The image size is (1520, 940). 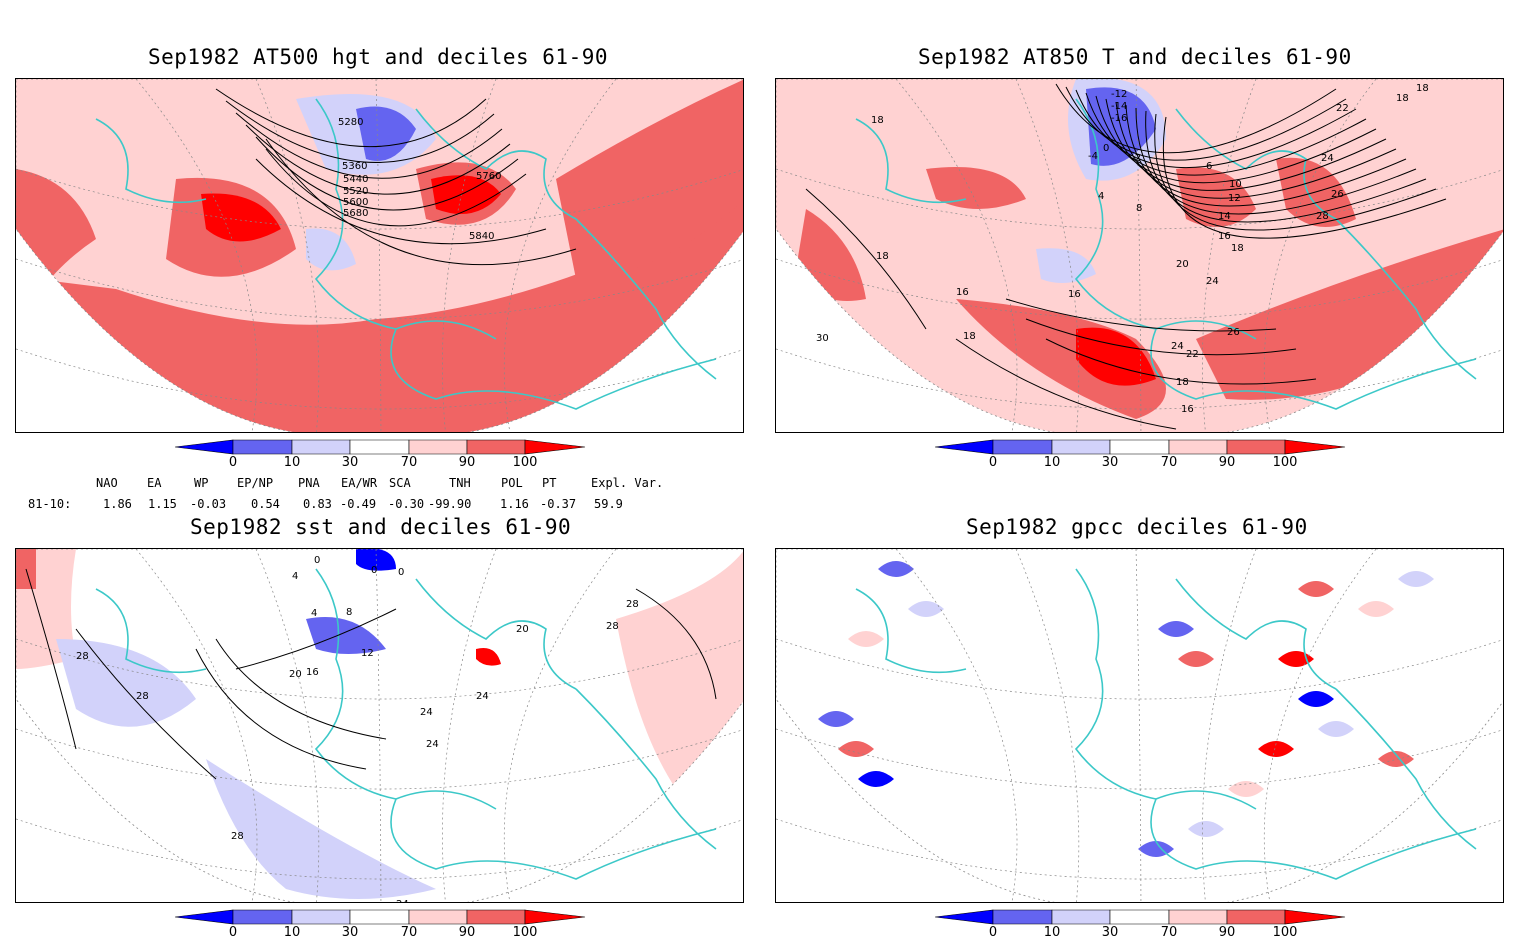 What do you see at coordinates (355, 202) in the screenshot?
I see `contour-label: 5600` at bounding box center [355, 202].